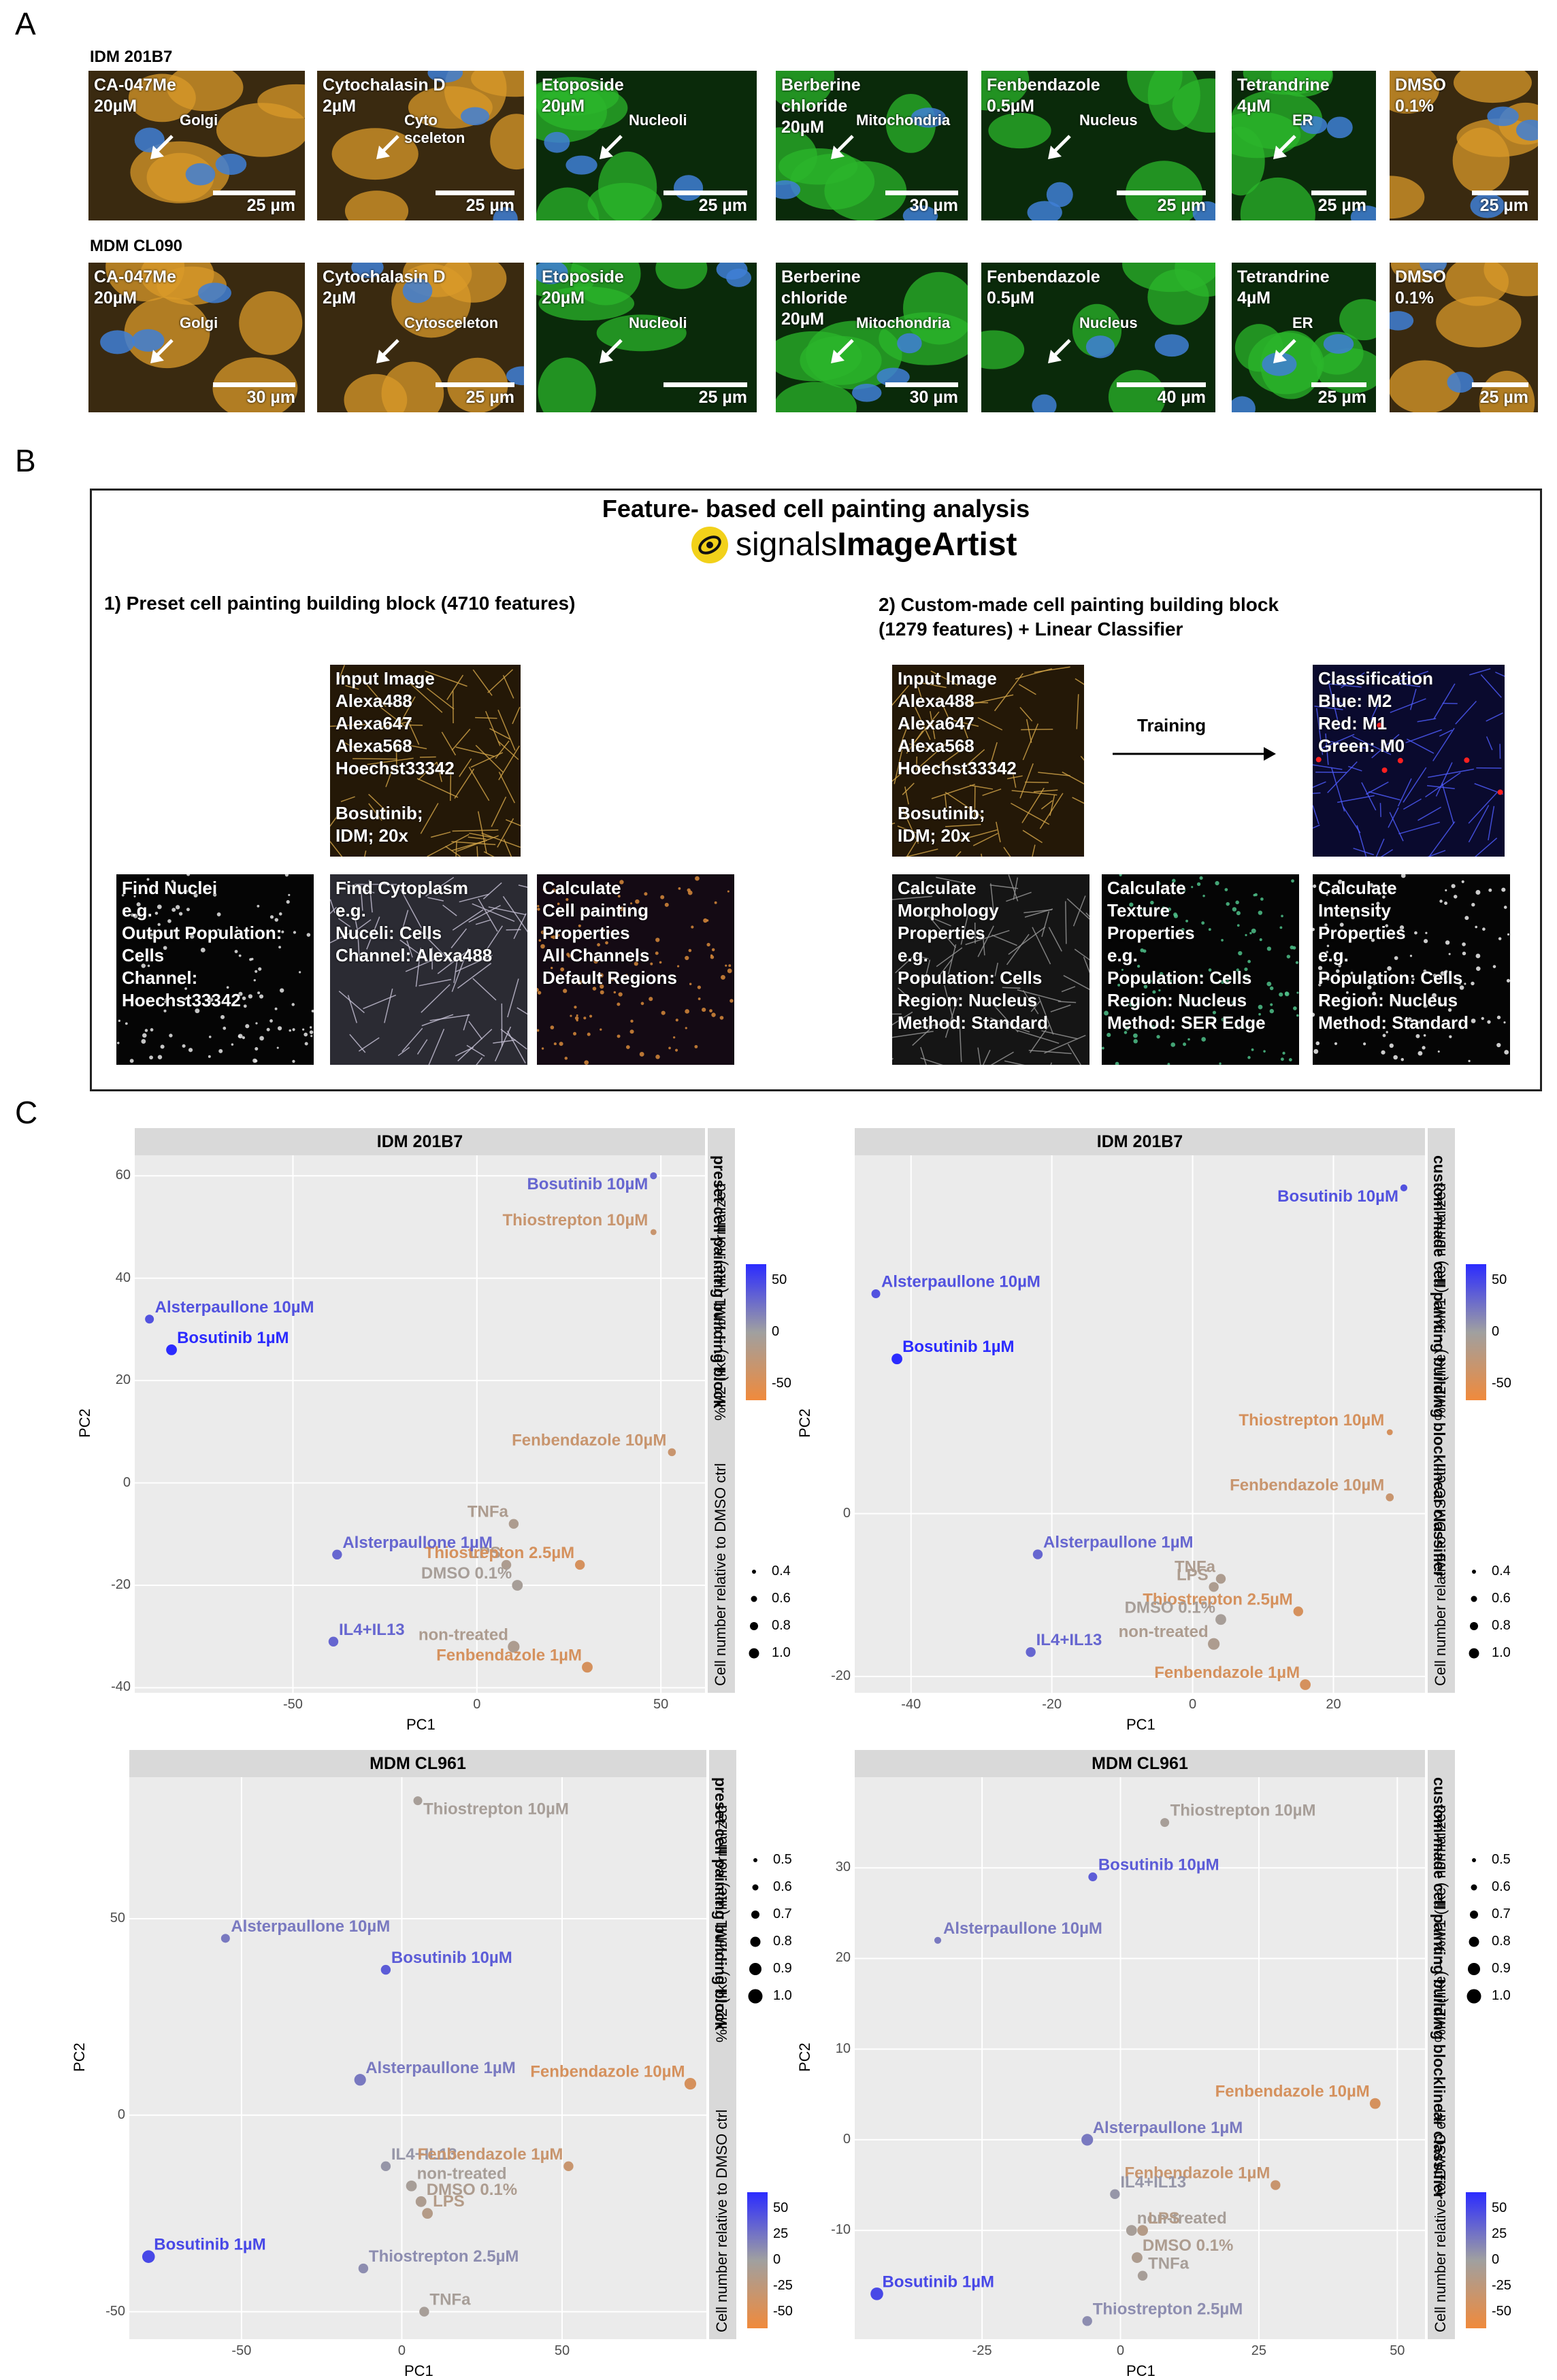 The height and width of the screenshot is (2380, 1557). I want to click on scale-bar-label: 30 µm, so click(934, 206).